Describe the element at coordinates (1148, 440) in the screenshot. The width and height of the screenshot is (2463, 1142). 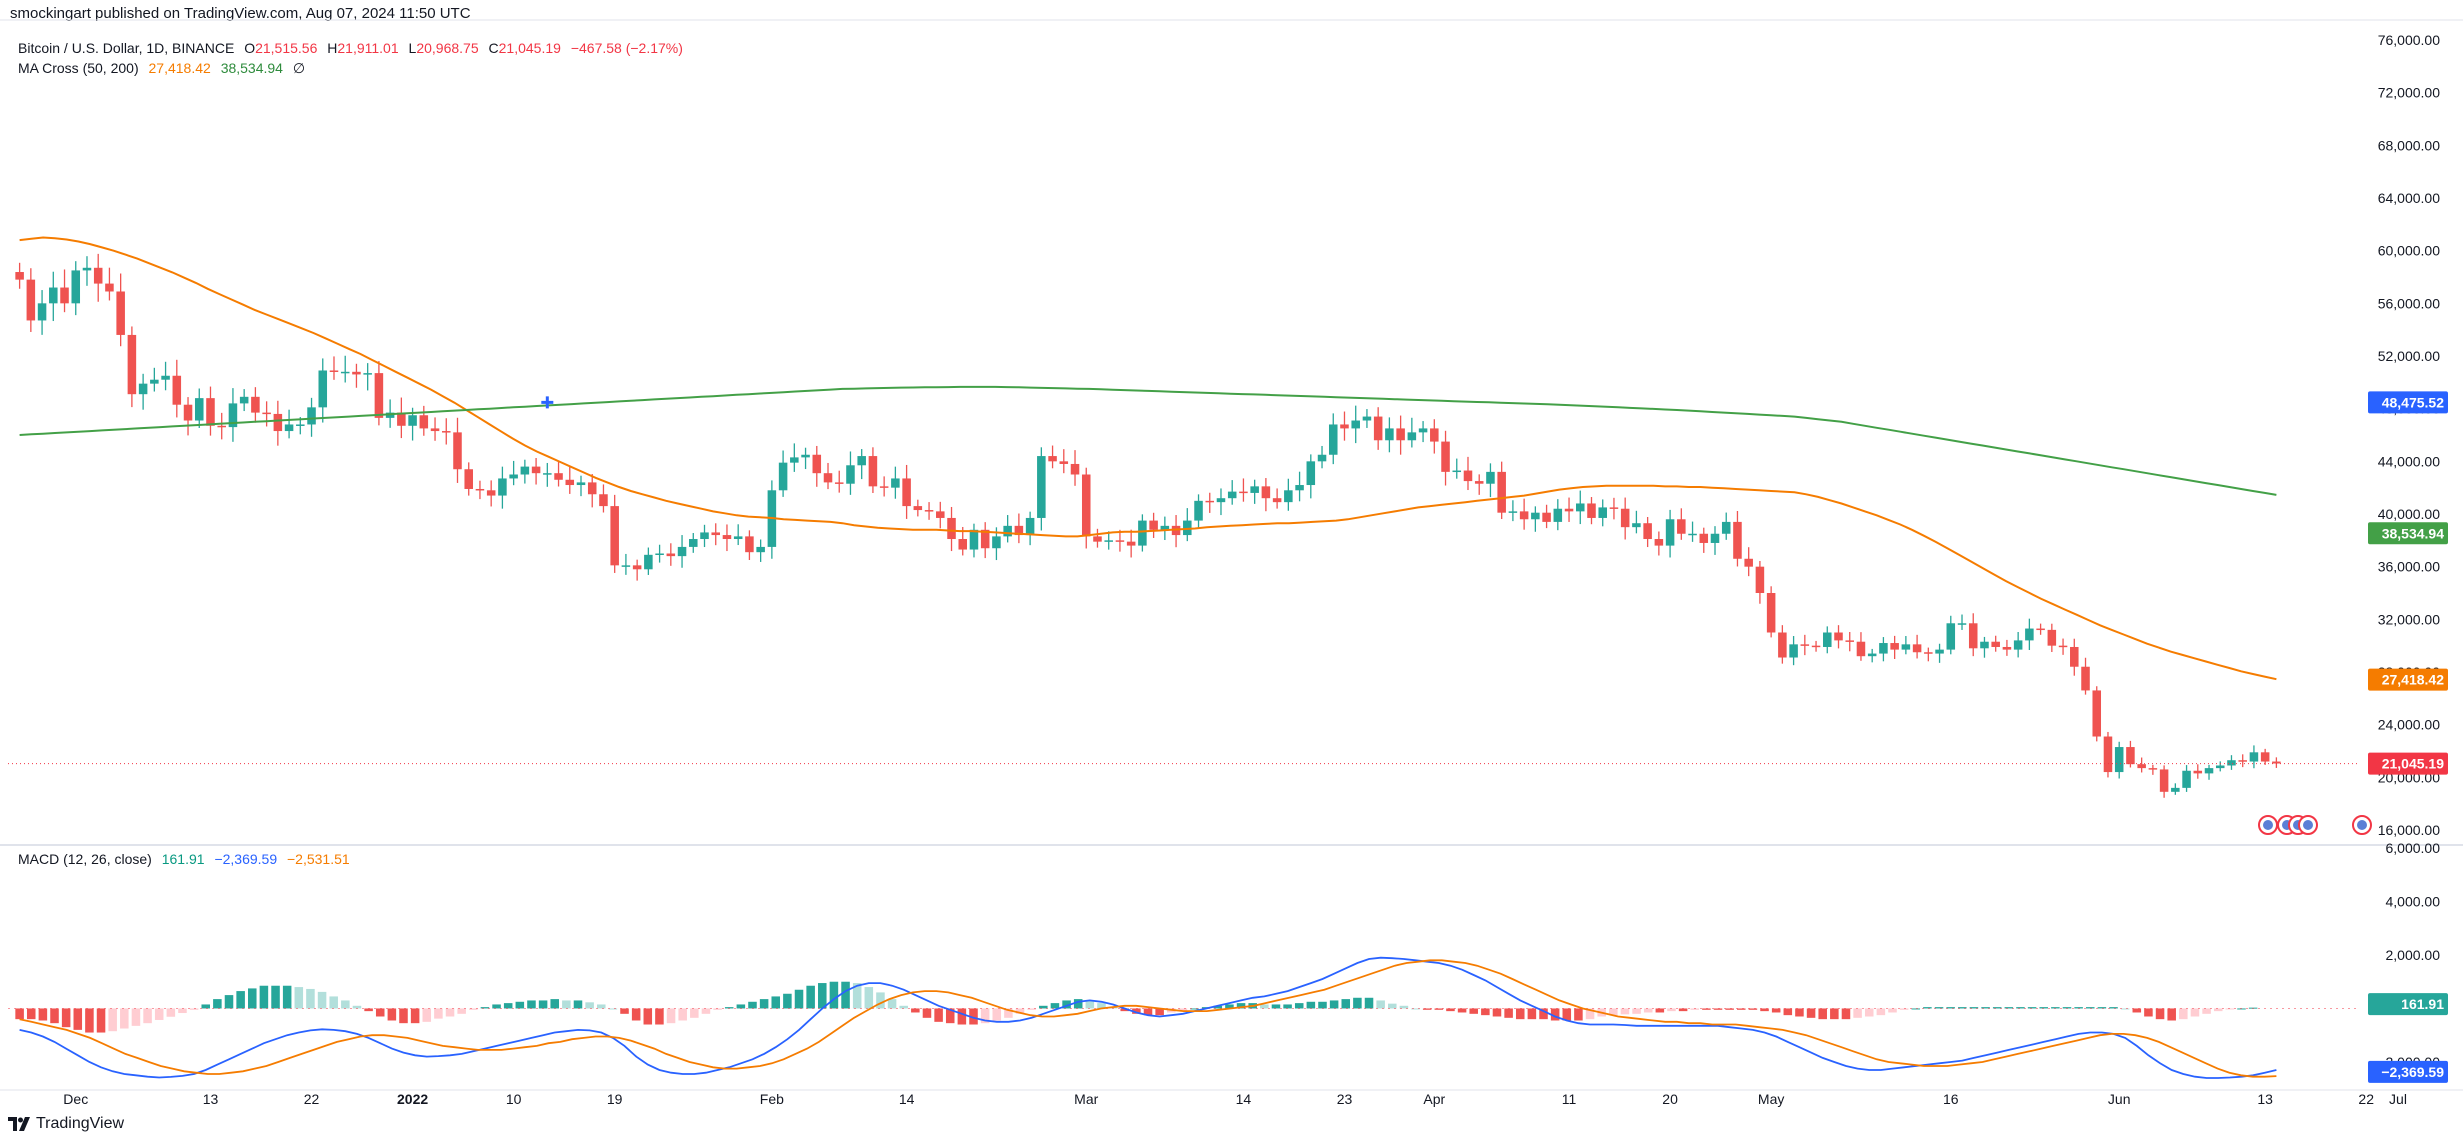
I see `ma-slow-line` at that location.